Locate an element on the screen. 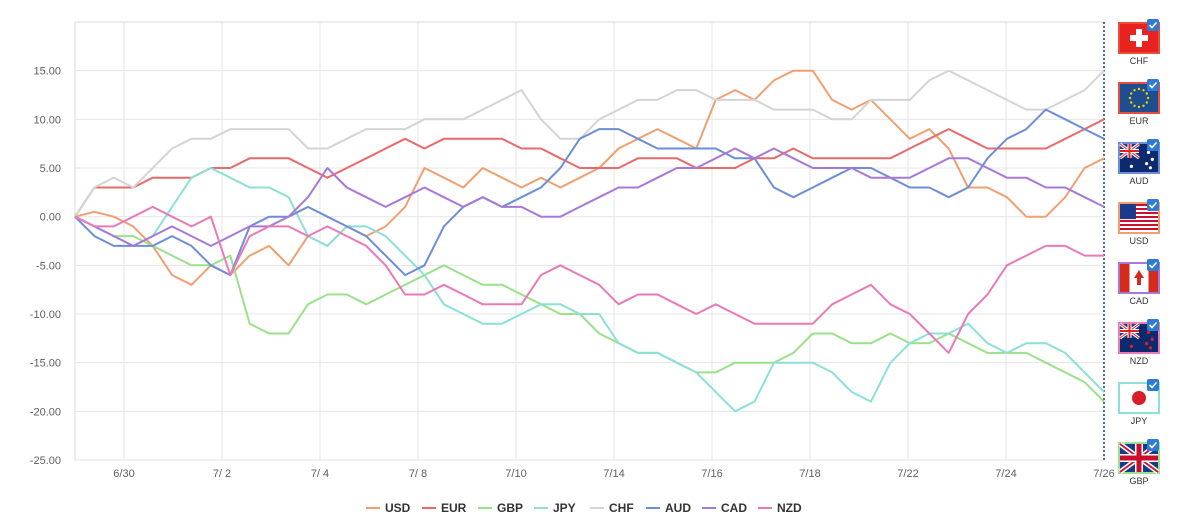 This screenshot has height=526, width=1181. legend-item-nzd: NZD is located at coordinates (789, 508).